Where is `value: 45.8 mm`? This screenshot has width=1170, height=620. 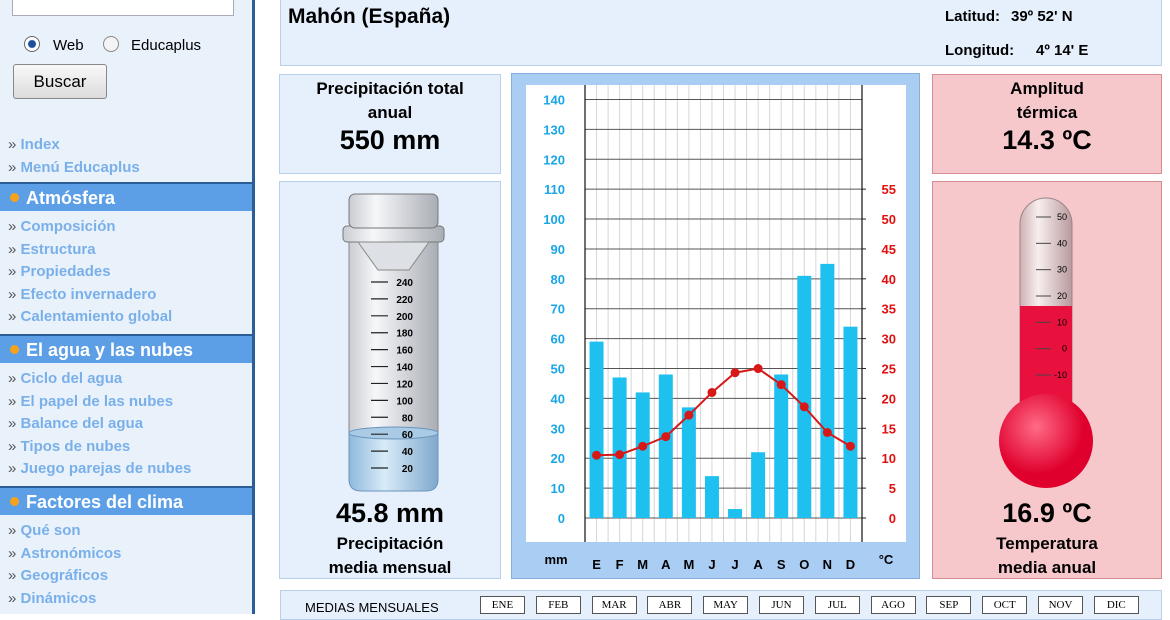
value: 45.8 mm is located at coordinates (390, 513).